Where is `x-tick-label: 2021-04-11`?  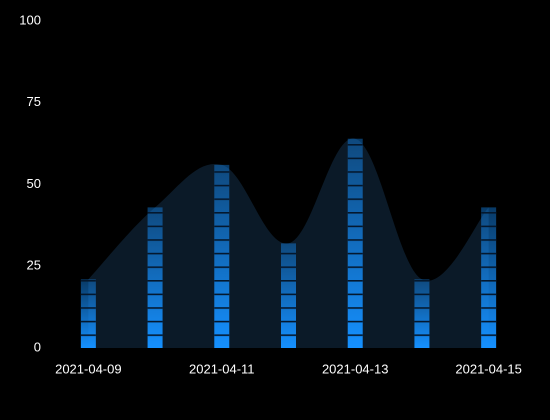
x-tick-label: 2021-04-11 is located at coordinates (222, 368).